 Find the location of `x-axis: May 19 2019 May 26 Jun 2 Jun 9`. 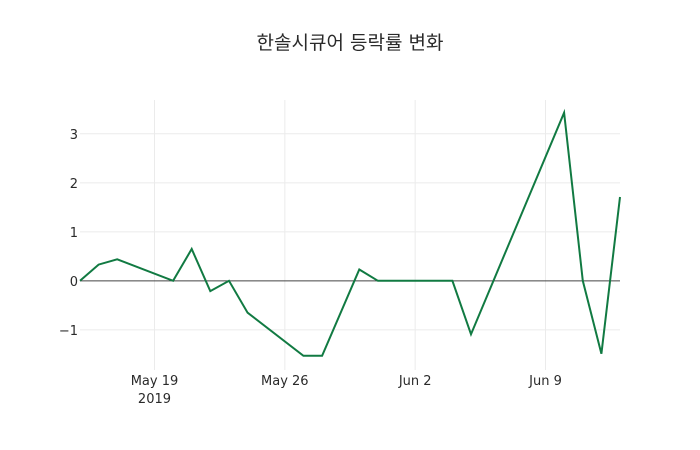

x-axis: May 19 2019 May 26 Jun 2 Jun 9 is located at coordinates (346, 390).